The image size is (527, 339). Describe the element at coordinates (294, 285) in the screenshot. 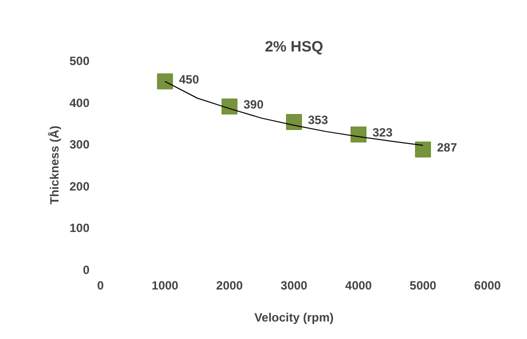

I see `x-tick-label: 3000` at that location.